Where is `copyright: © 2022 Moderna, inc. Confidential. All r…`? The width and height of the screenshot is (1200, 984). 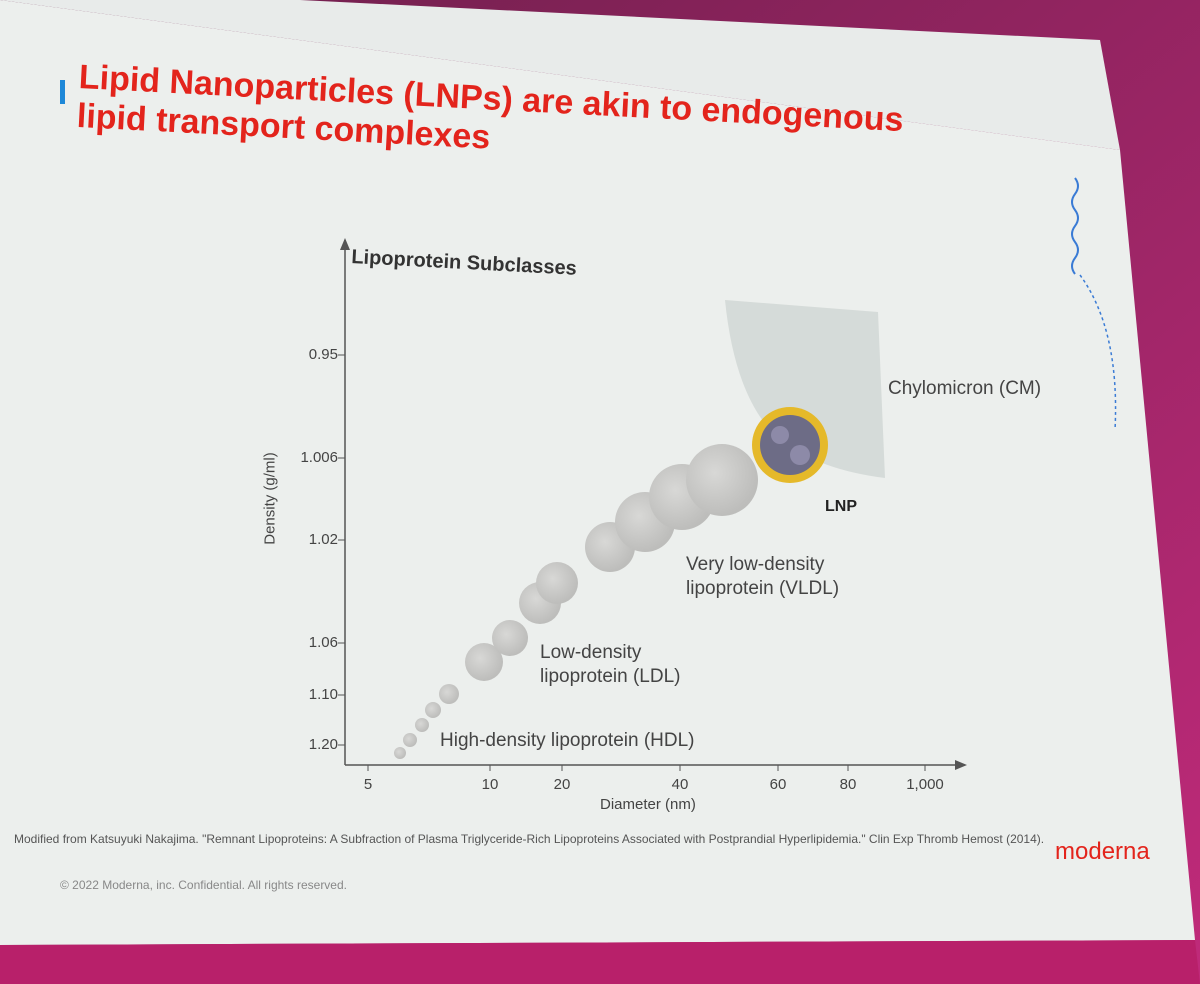
copyright: © 2022 Moderna, inc. Confidential. All r… is located at coordinates (203, 885).